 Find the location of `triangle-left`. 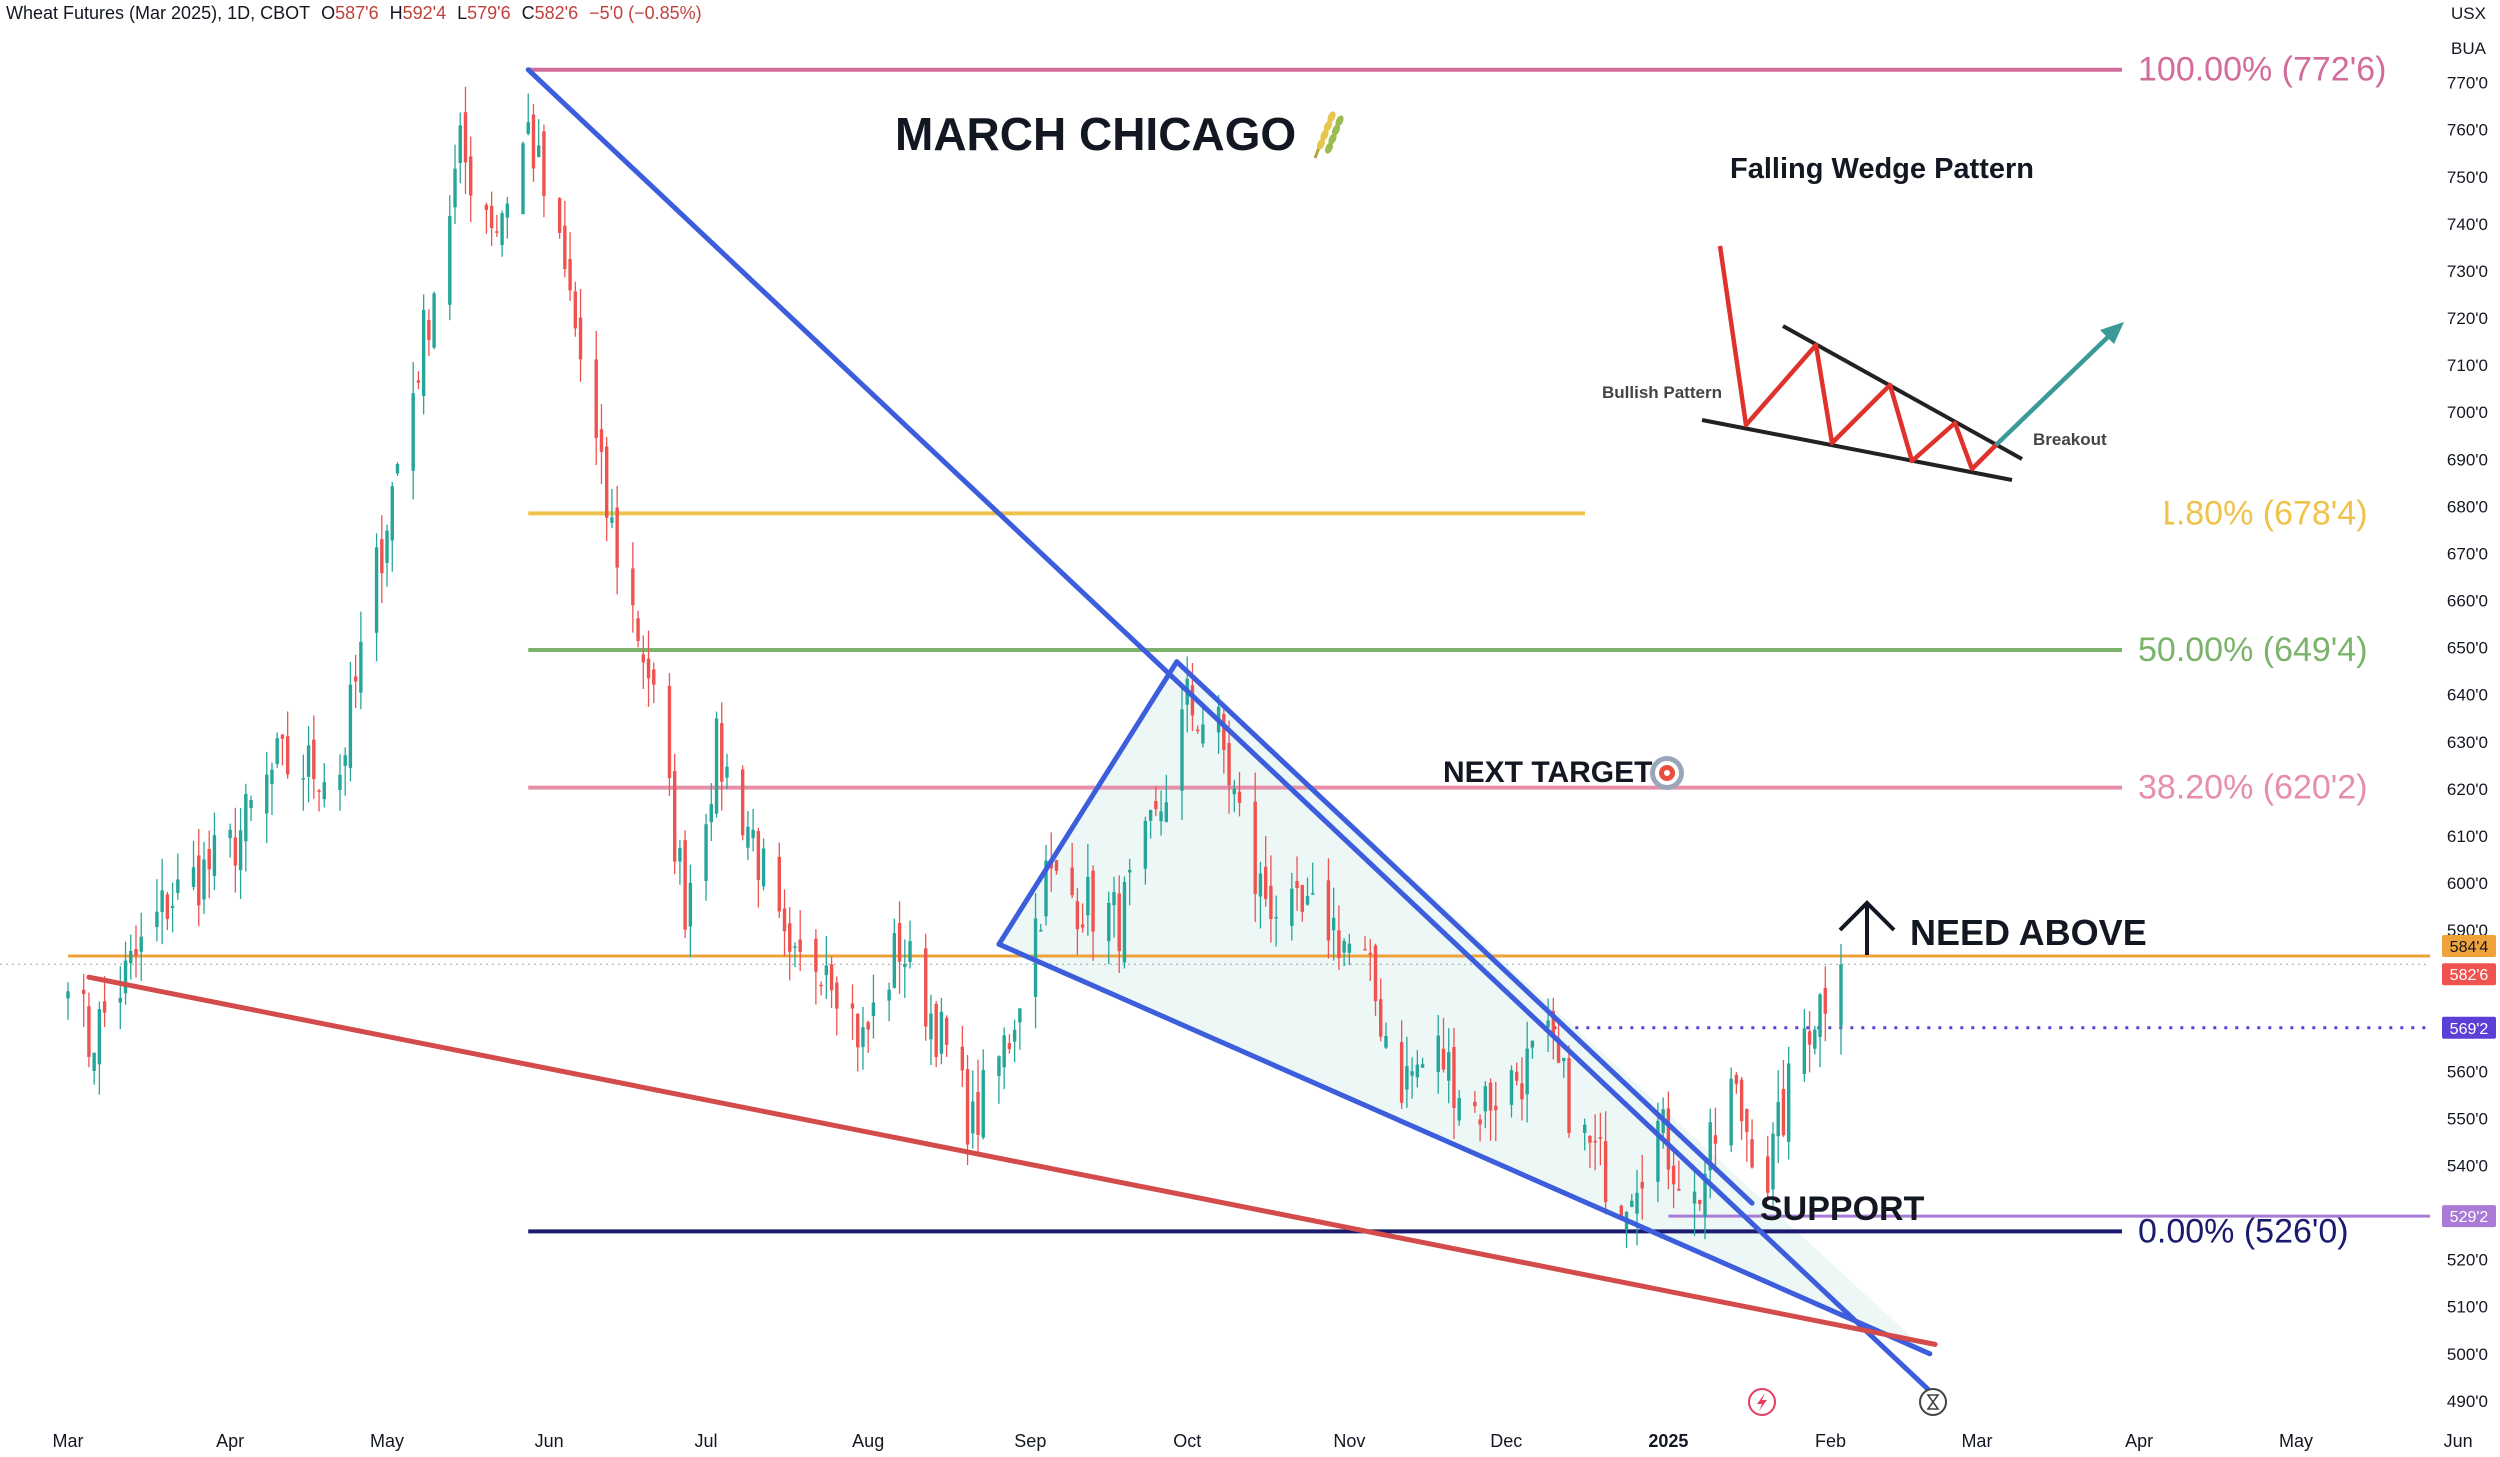

triangle-left is located at coordinates (1088, 803).